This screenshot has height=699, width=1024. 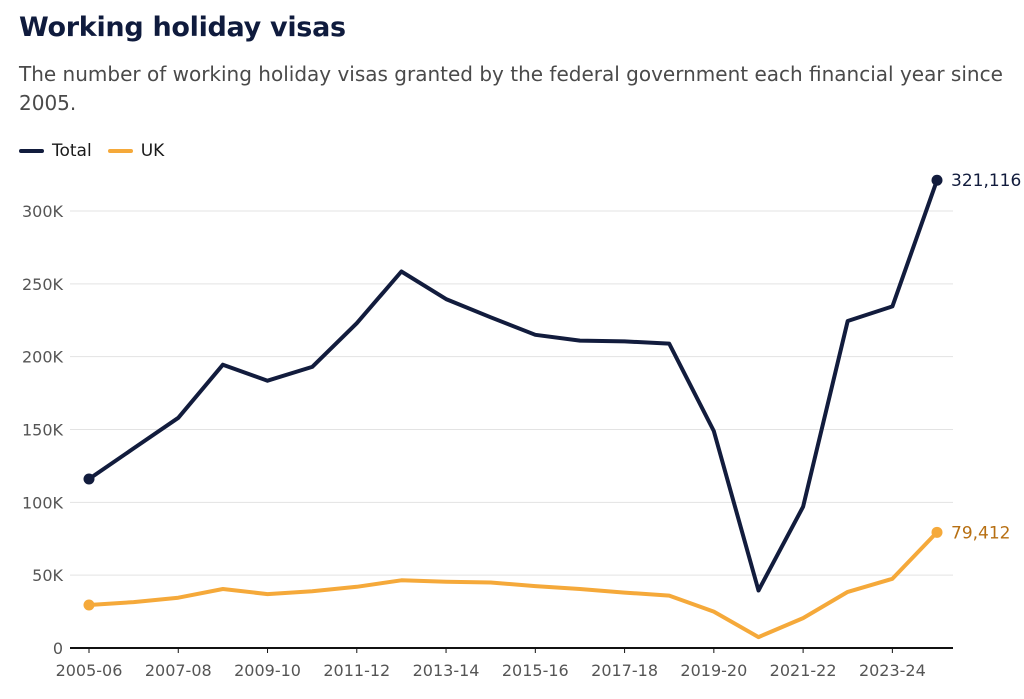 I want to click on x-tick-label: 2013-14, so click(x=446, y=670).